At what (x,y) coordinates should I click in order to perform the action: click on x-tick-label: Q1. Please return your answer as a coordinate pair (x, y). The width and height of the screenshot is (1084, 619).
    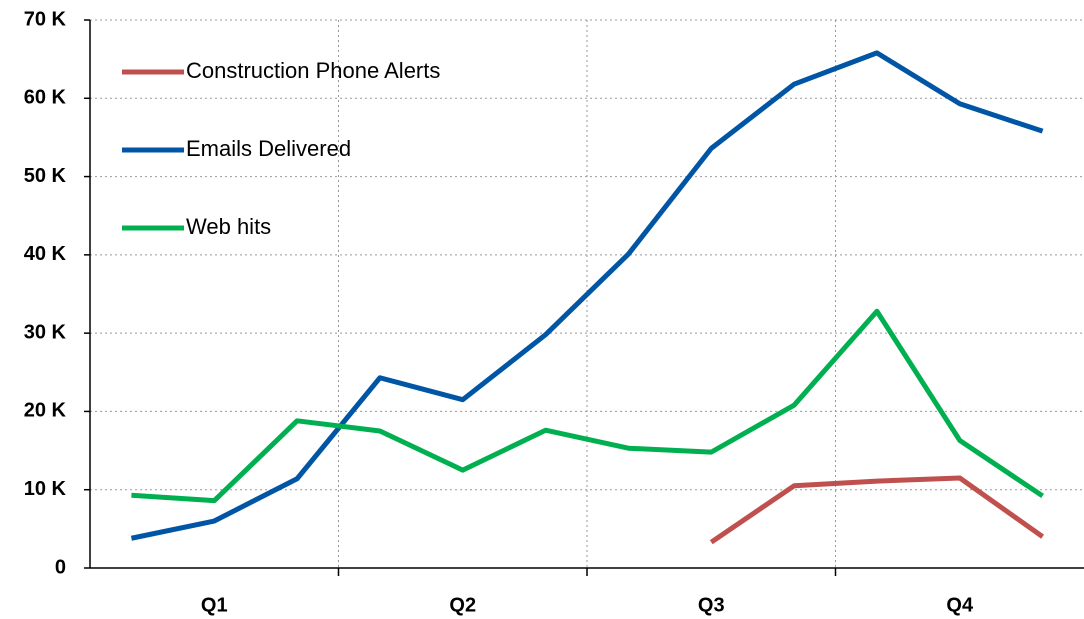
    Looking at the image, I should click on (214, 605).